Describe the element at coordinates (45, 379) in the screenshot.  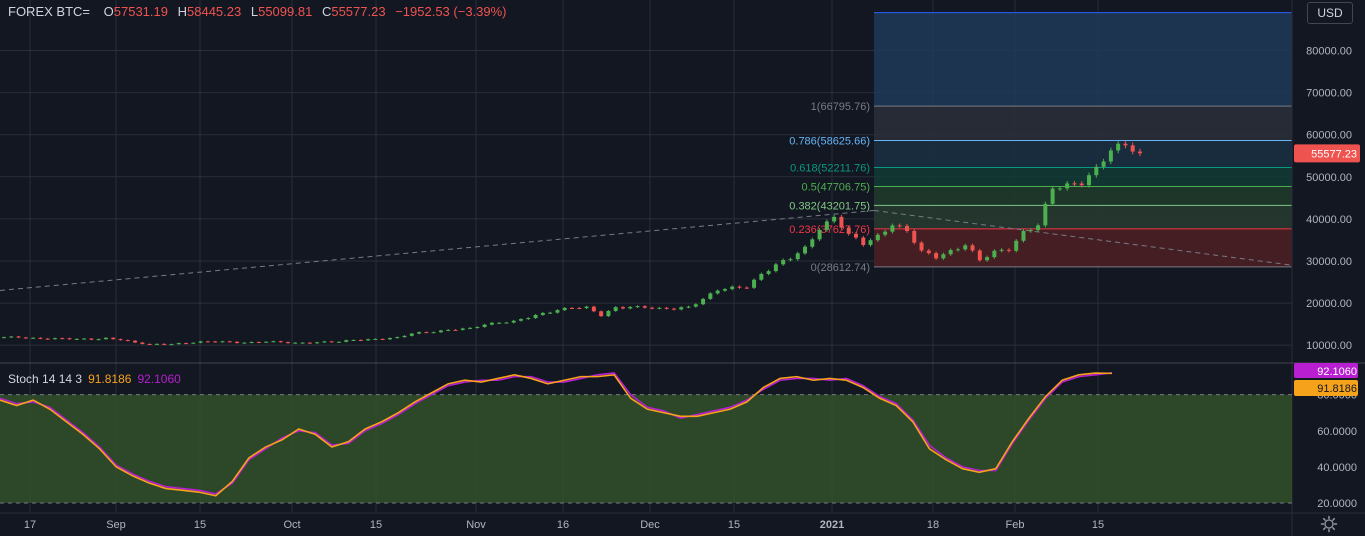
I see `stoch-title: Stoch 14 14 3` at that location.